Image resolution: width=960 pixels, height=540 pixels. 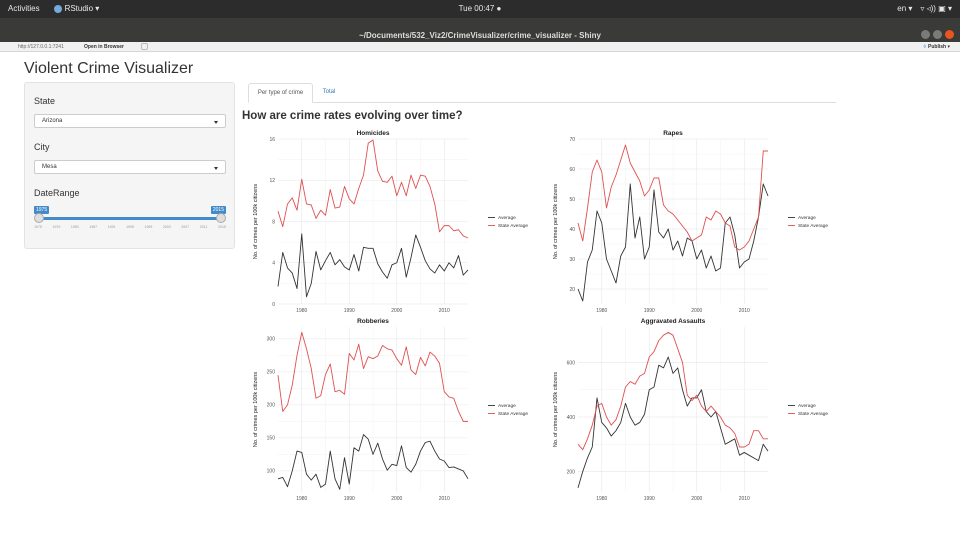 I want to click on y-tick-label: 16, so click(x=272, y=140).